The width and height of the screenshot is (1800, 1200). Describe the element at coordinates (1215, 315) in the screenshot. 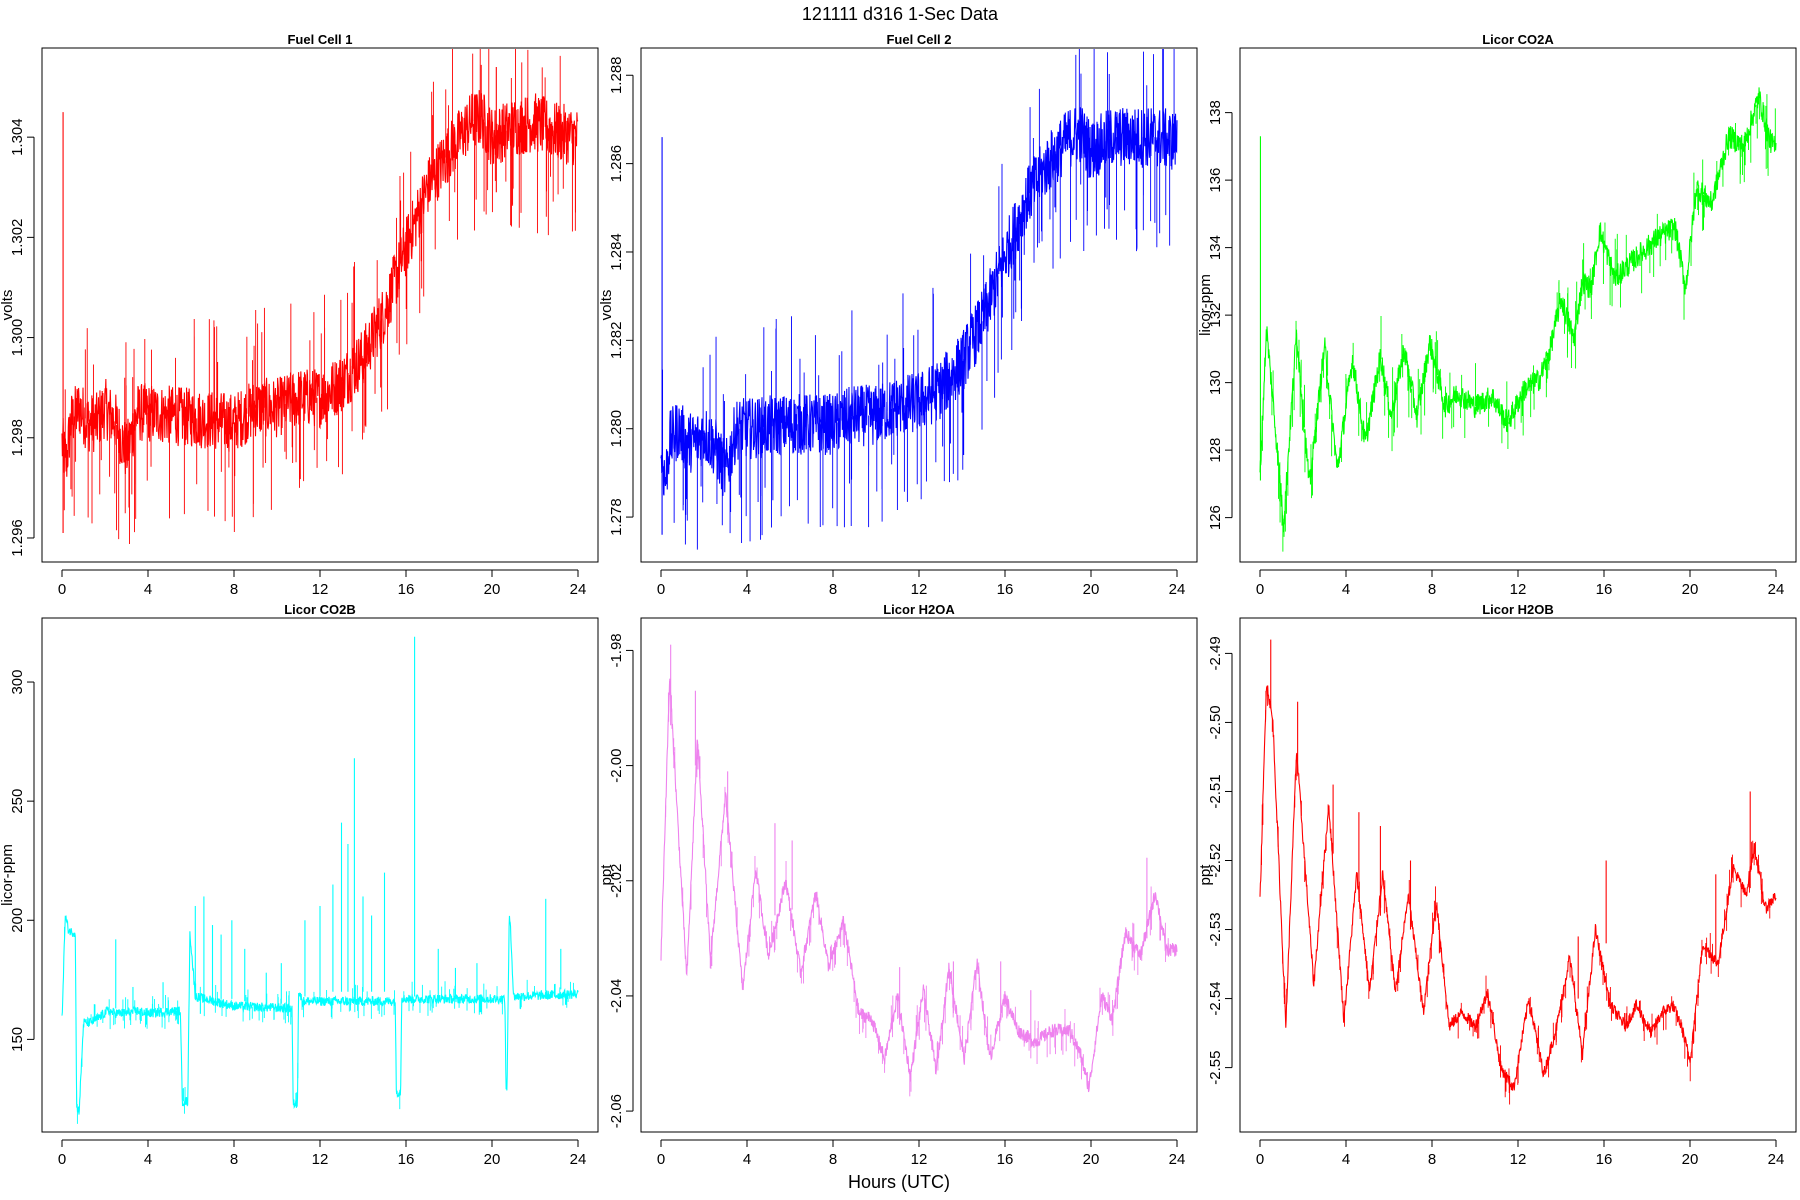

I see `y-tick-label: 132` at that location.